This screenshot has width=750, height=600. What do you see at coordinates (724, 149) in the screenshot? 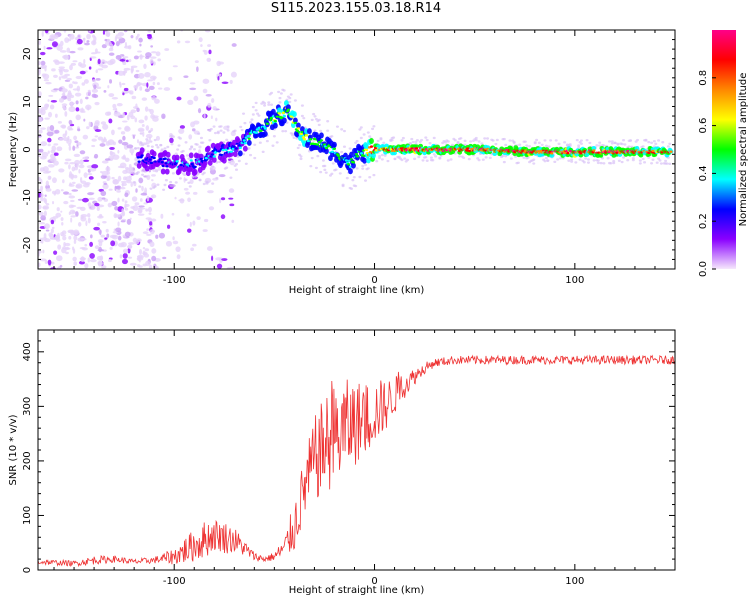
I see `colorbar-gradient` at bounding box center [724, 149].